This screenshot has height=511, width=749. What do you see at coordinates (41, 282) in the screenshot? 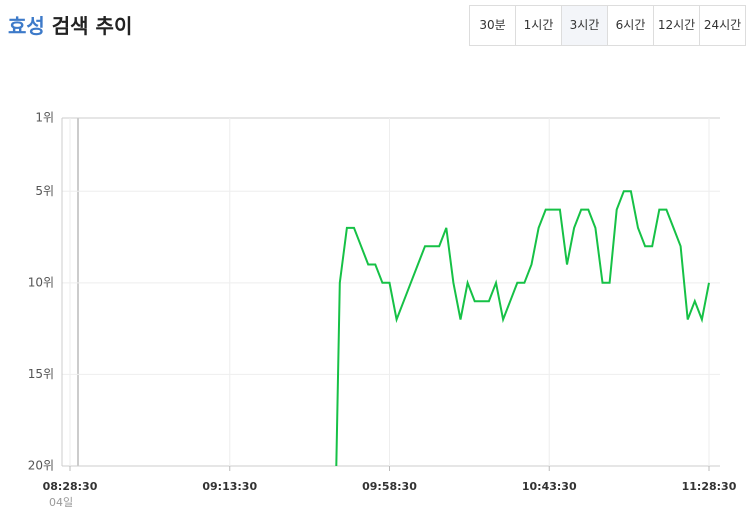
I see `y-tick-label: 10위` at bounding box center [41, 282].